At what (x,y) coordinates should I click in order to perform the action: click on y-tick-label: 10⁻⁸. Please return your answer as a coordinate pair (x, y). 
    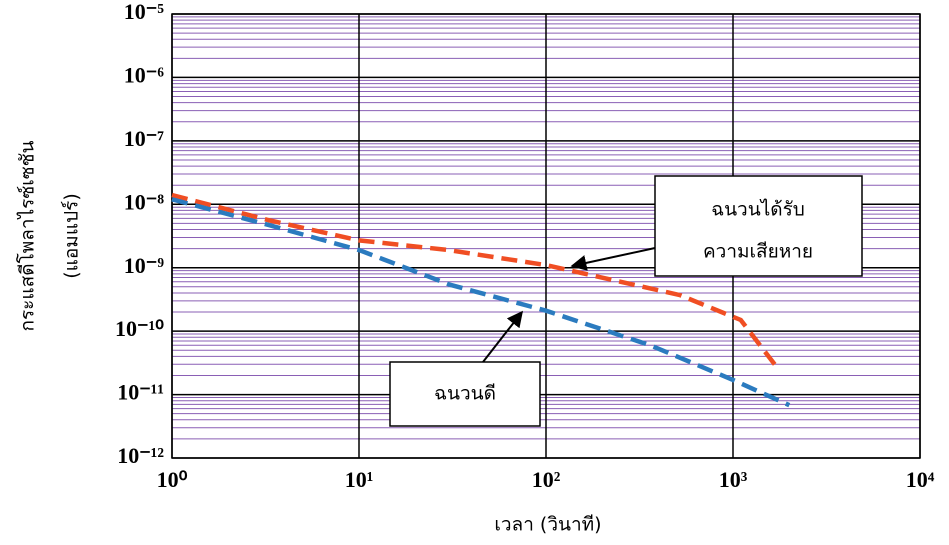
    Looking at the image, I should click on (144, 201).